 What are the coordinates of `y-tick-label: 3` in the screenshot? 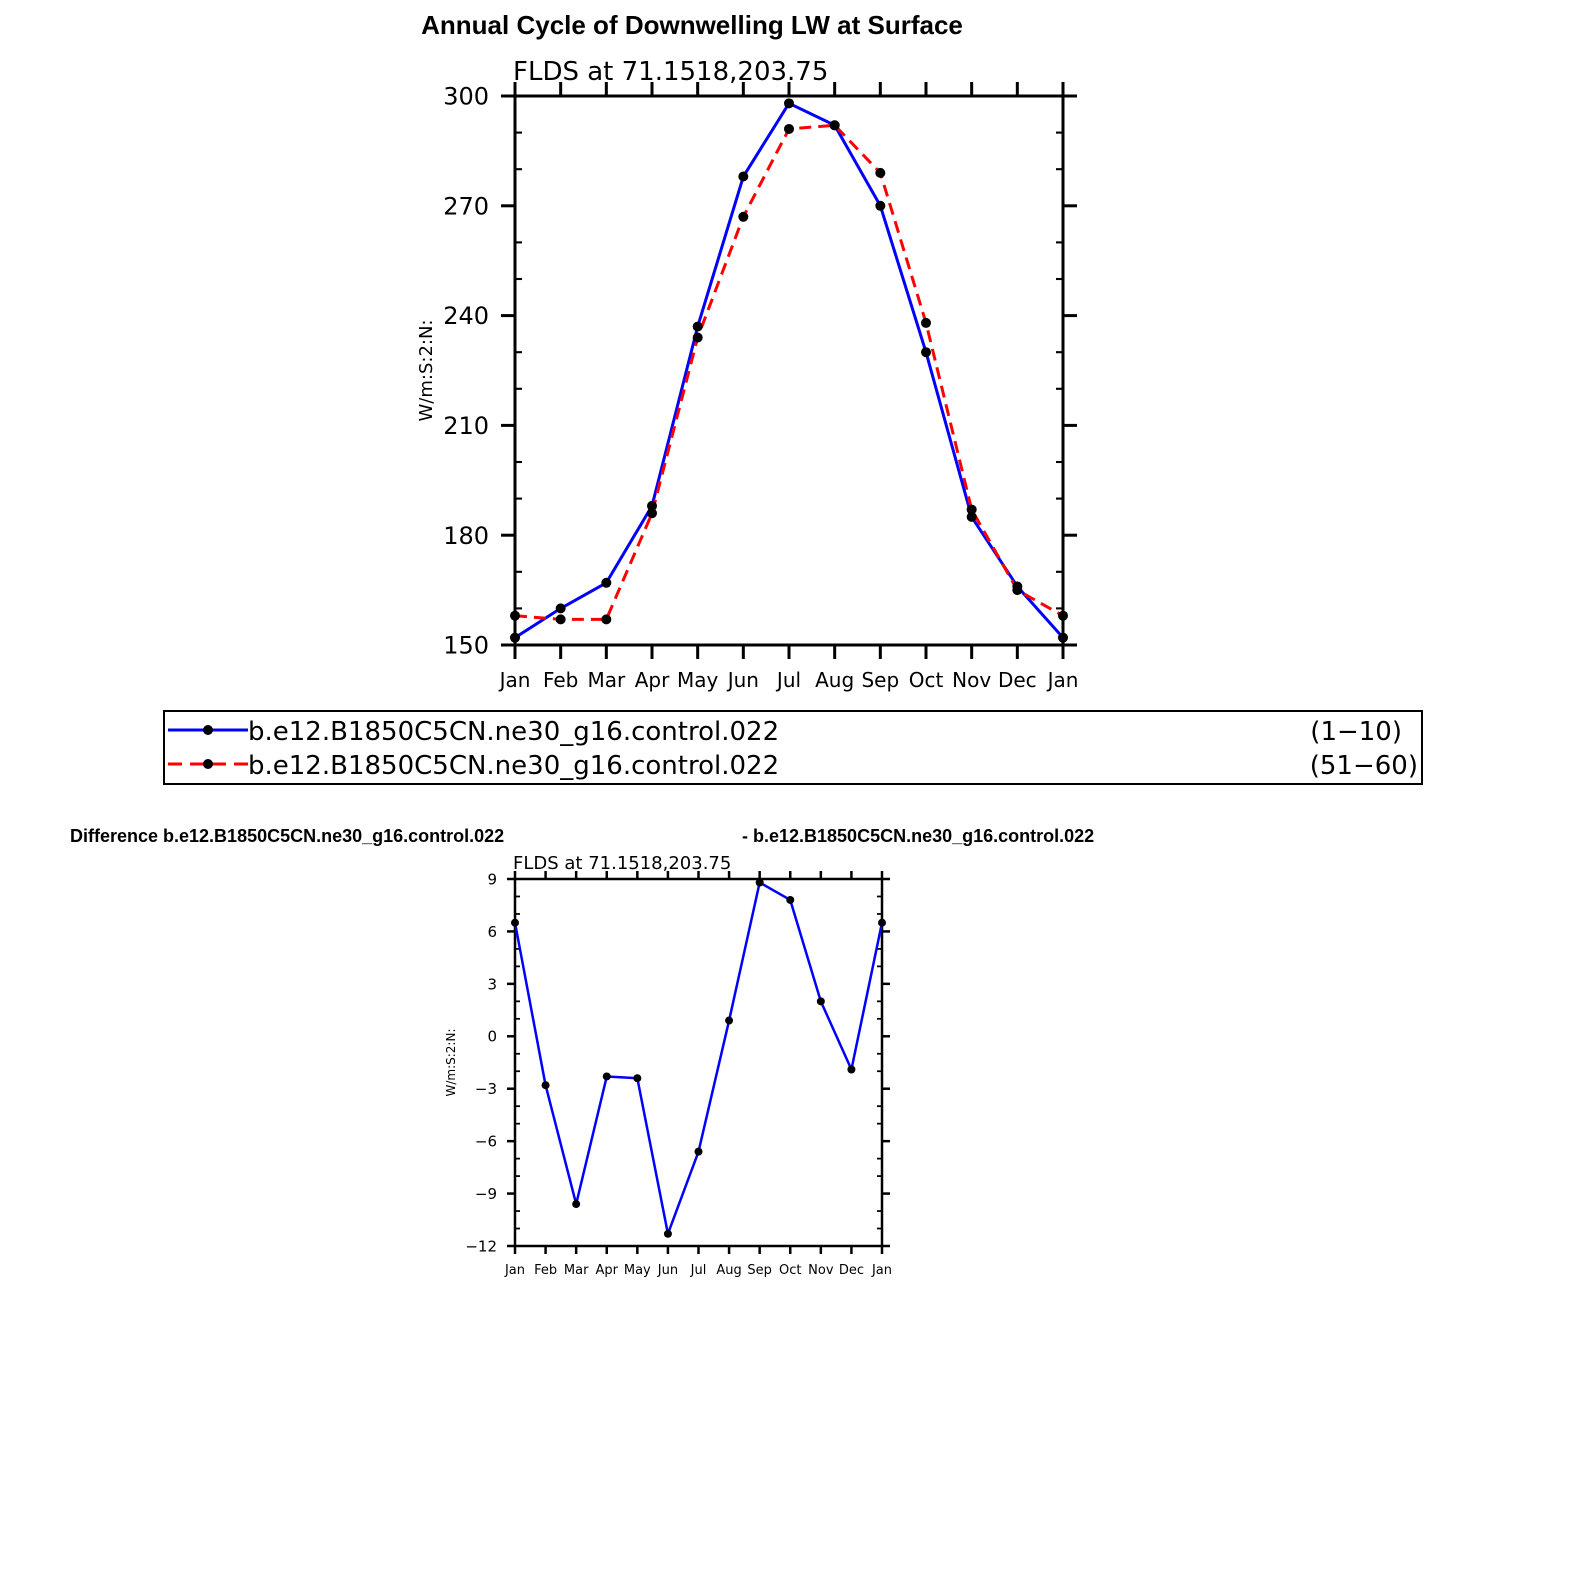 It's located at (492, 984).